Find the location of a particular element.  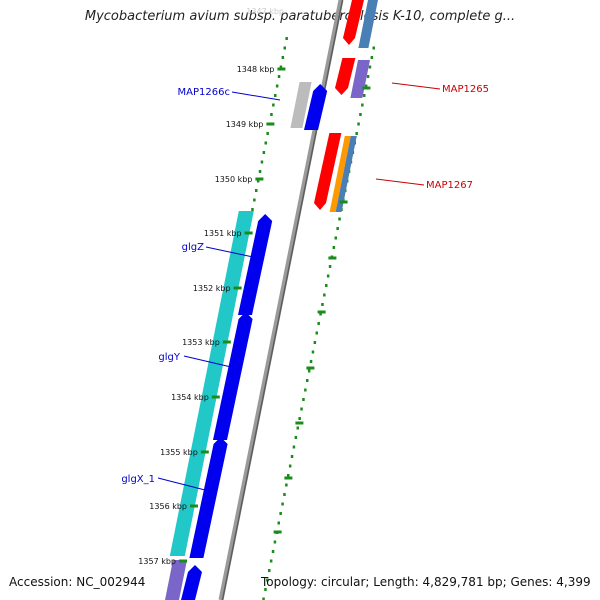

tick-label: 1357 kbp is located at coordinates (157, 561).